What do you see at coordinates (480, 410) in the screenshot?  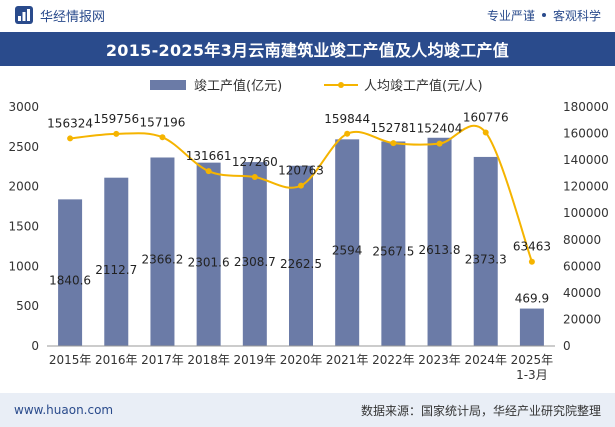 I see `data-source: 数据来源：国家统计局，华经产业研究院整理` at bounding box center [480, 410].